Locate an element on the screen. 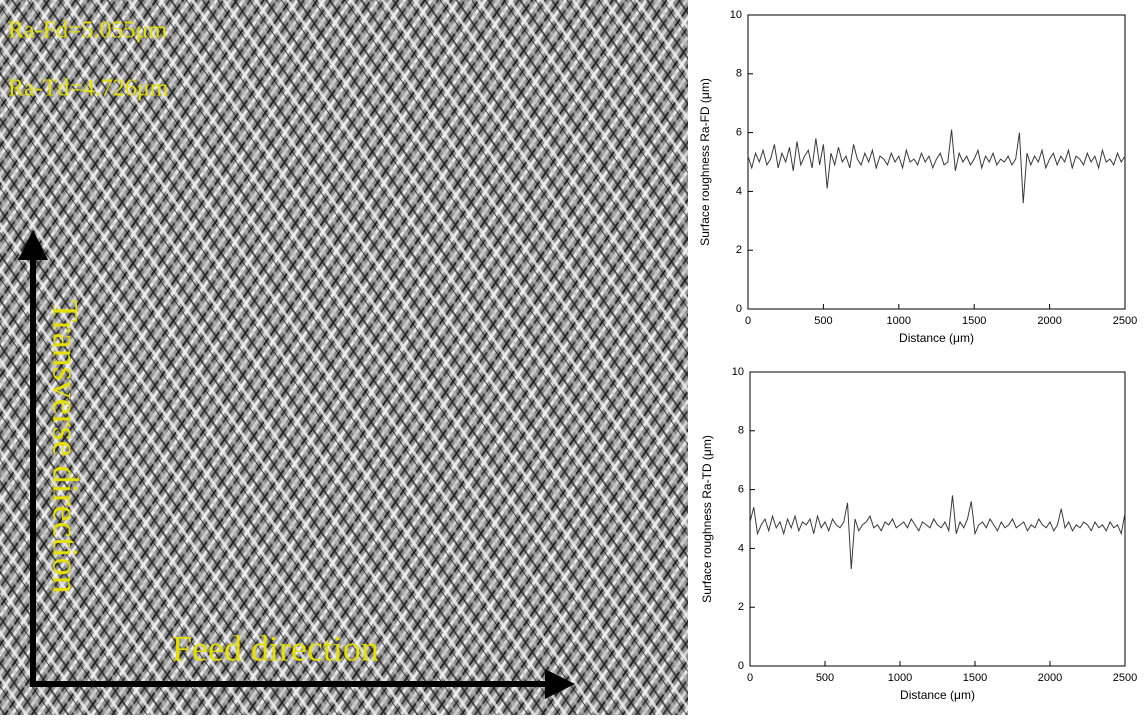  feed-label: Feed direction is located at coordinates (275, 648).